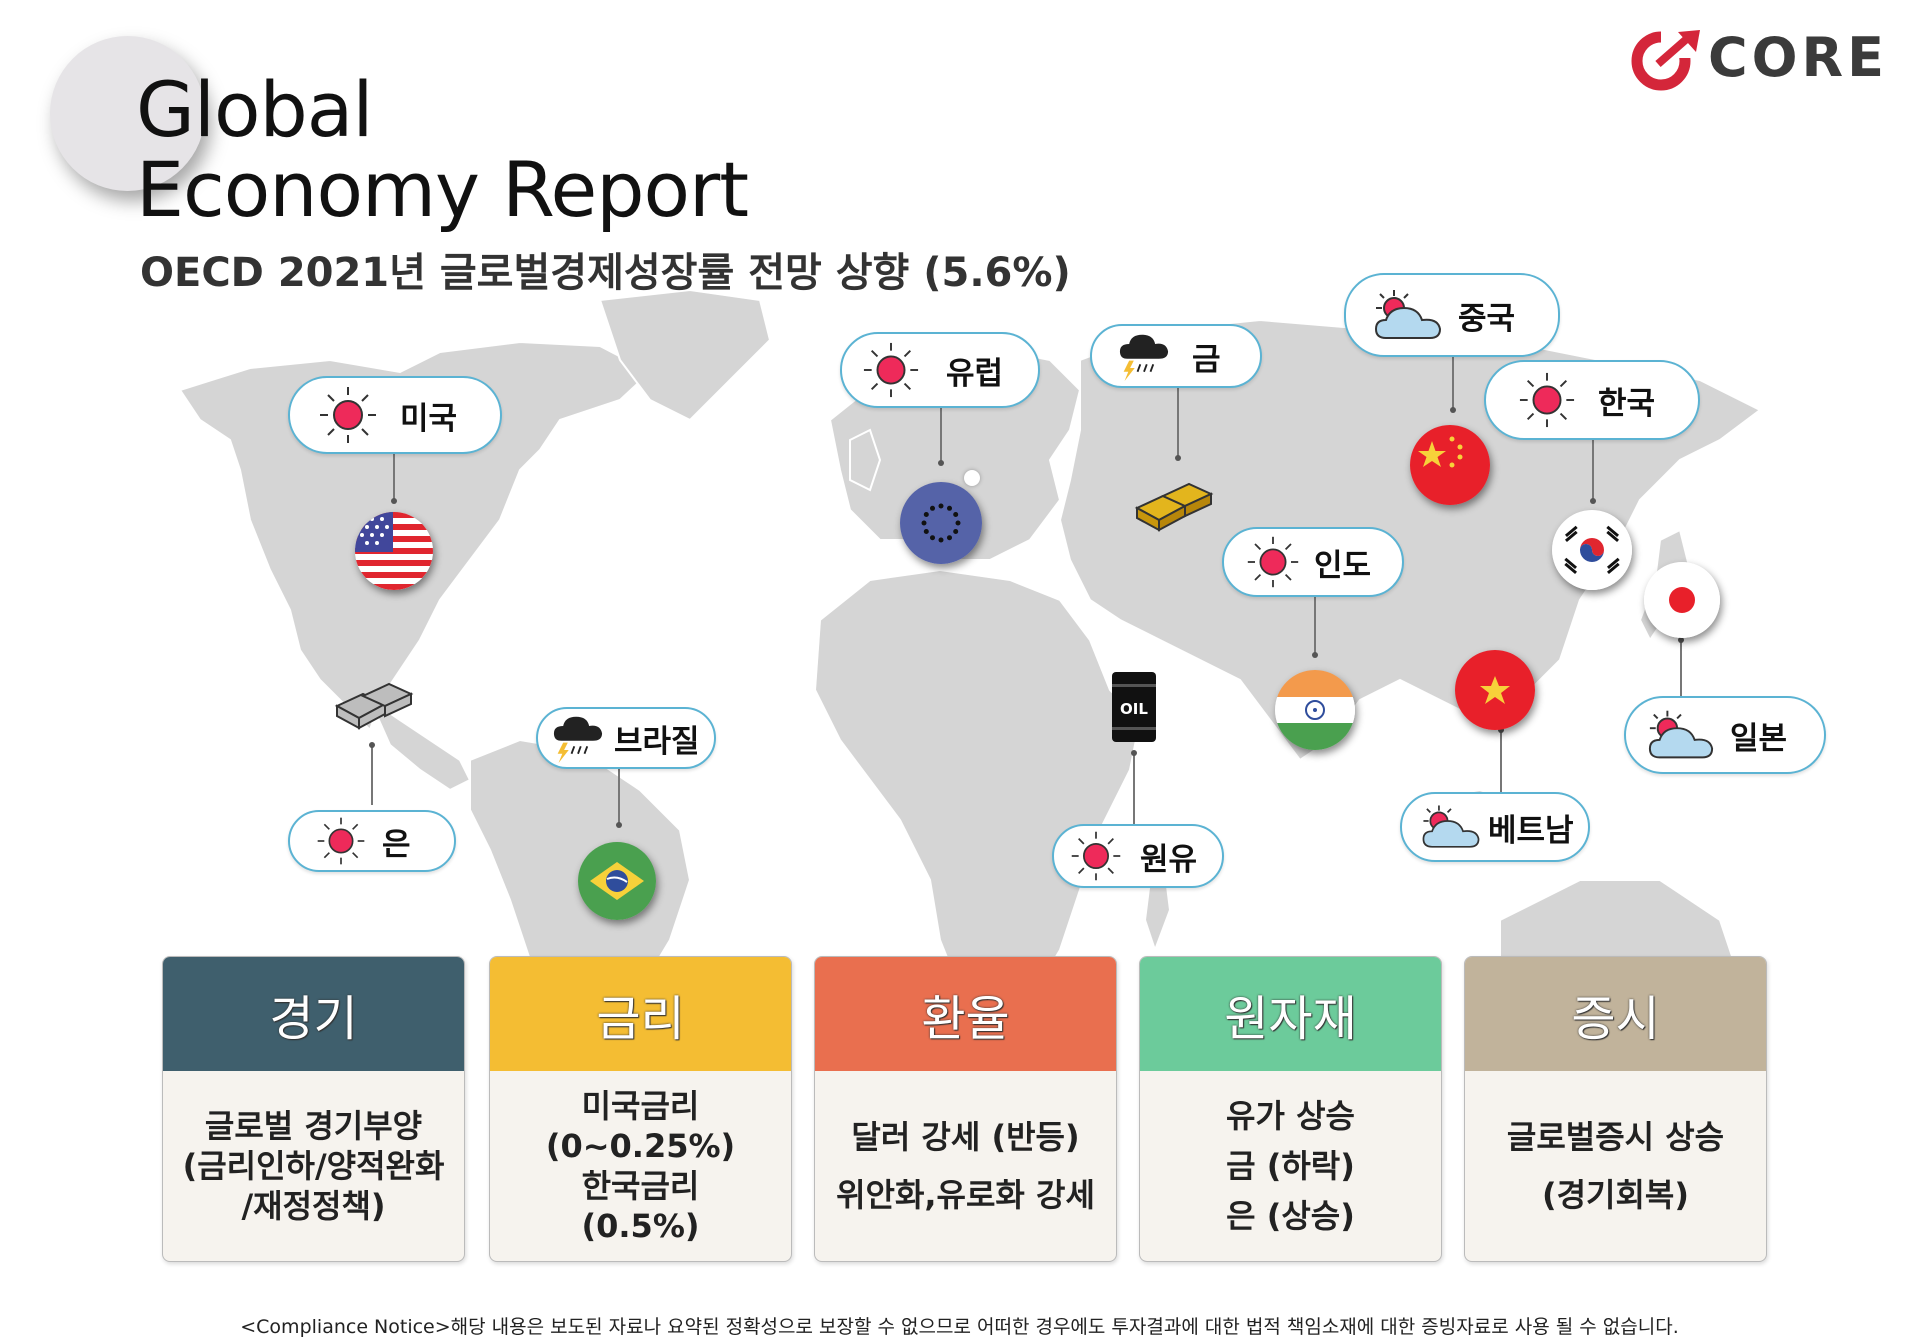 This screenshot has width=1919, height=1340. Describe the element at coordinates (1450, 465) in the screenshot. I see `china-flag-icon` at that location.